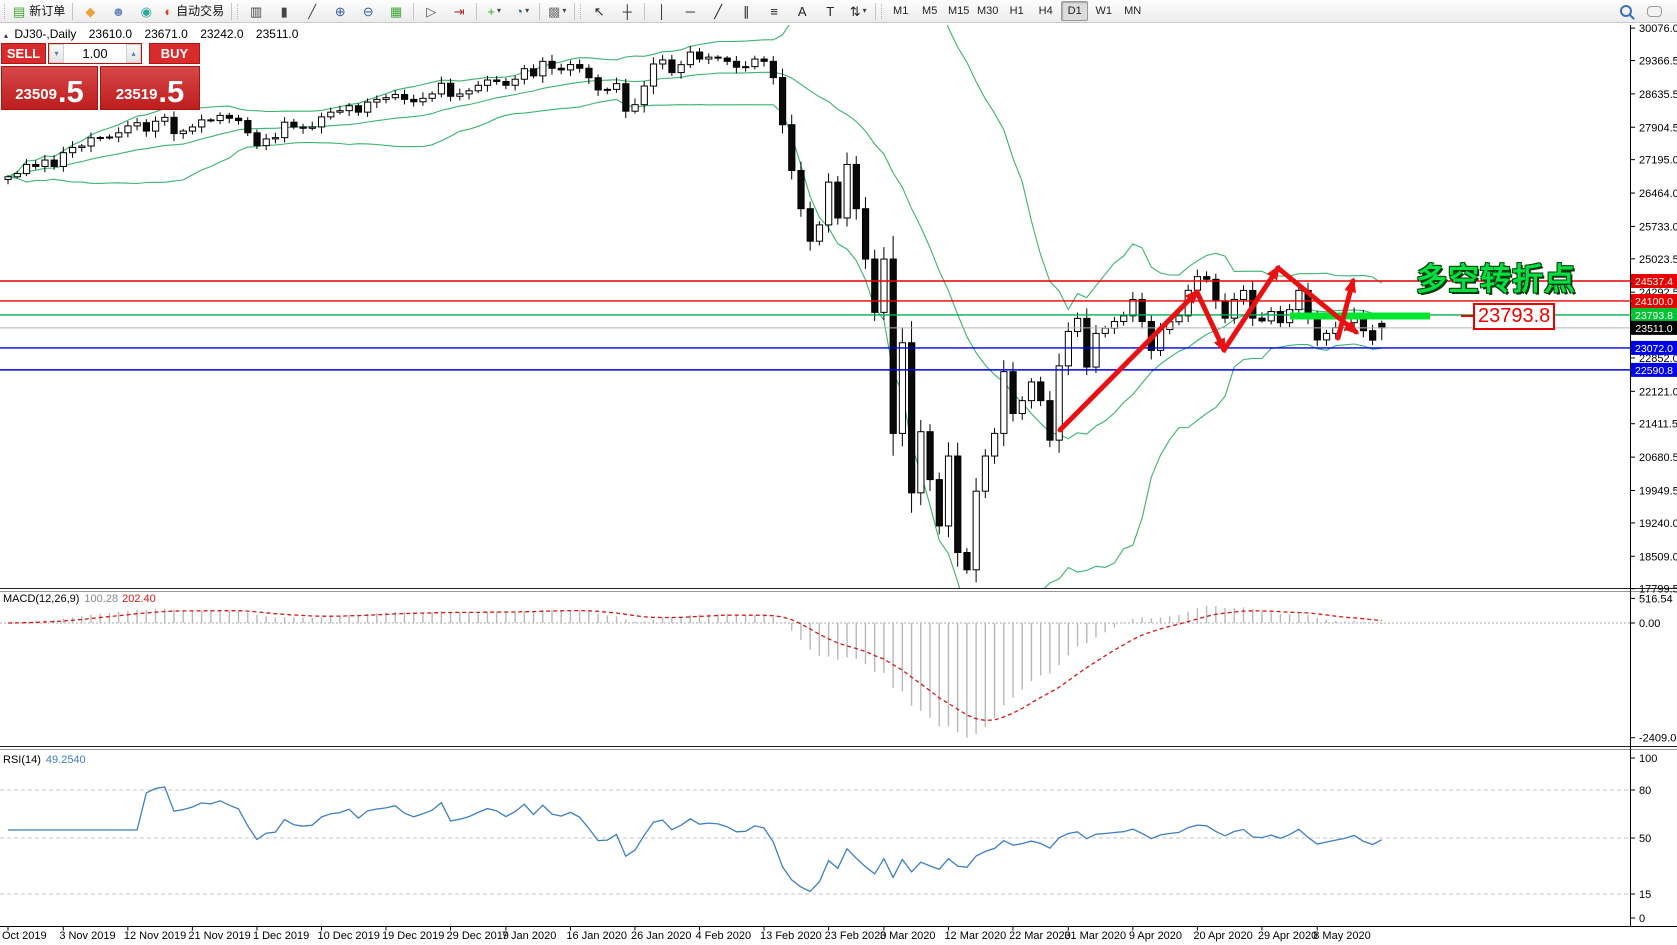  I want to click on zigzag-trend-arrows, so click(1208, 348).